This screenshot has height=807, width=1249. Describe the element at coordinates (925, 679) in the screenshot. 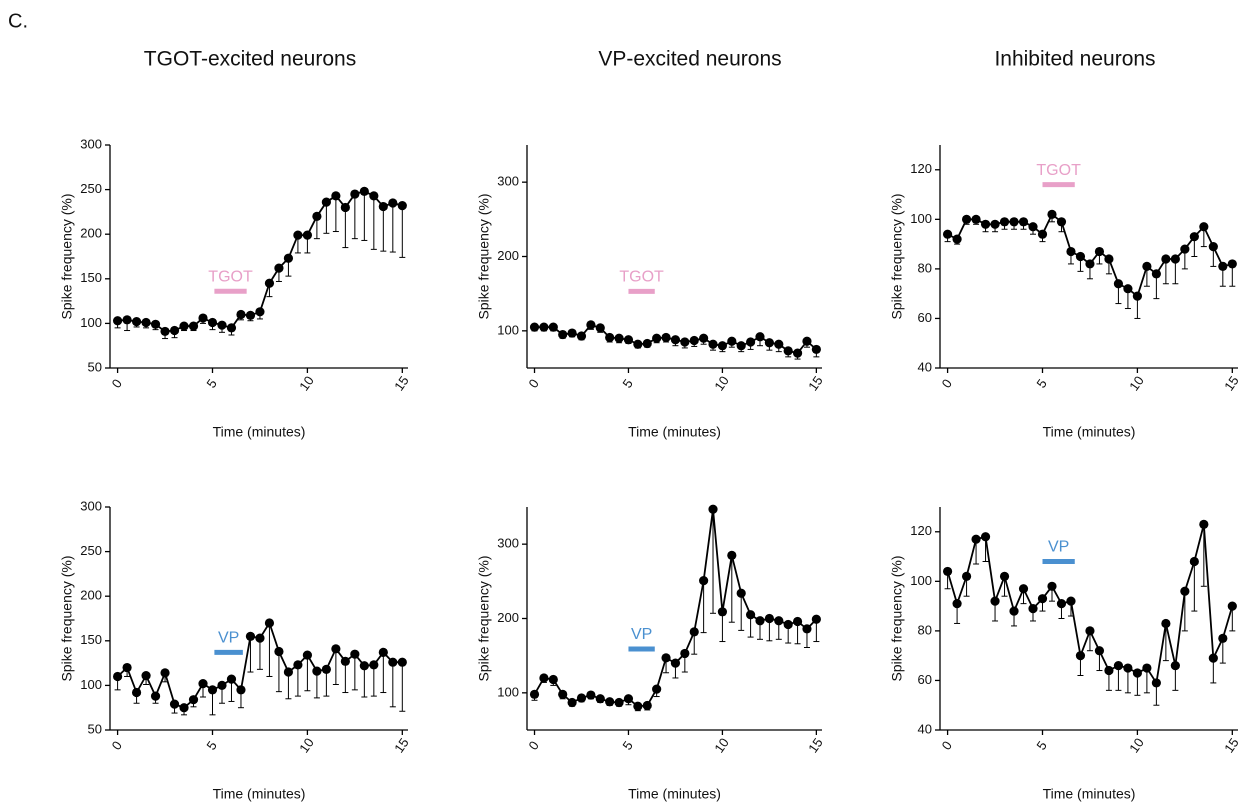

I see `y-tick-label: 60` at that location.